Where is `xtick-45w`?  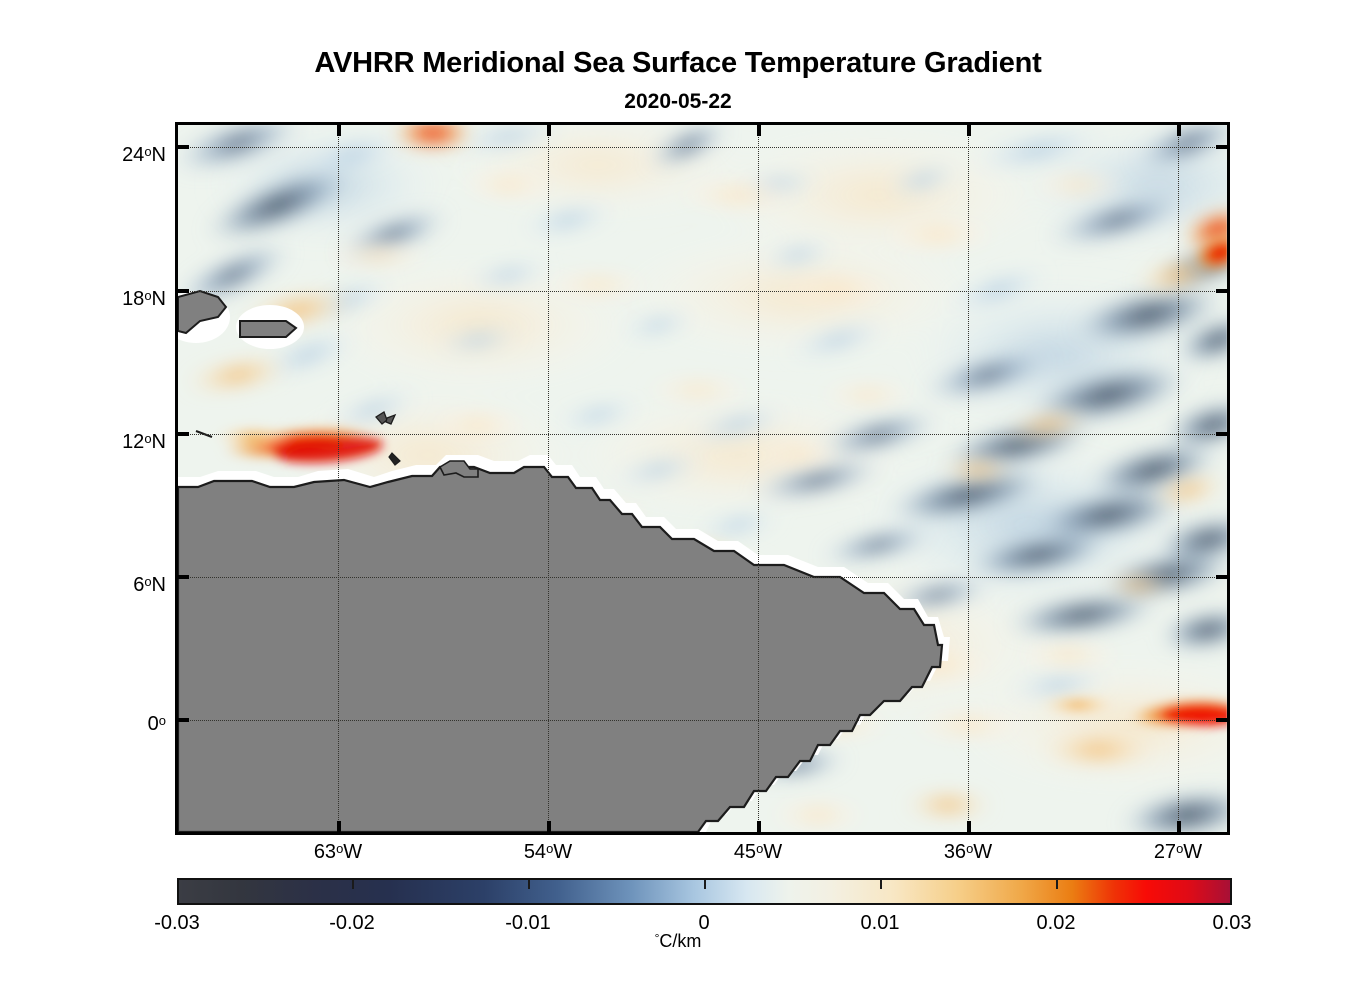
xtick-45w is located at coordinates (759, 826).